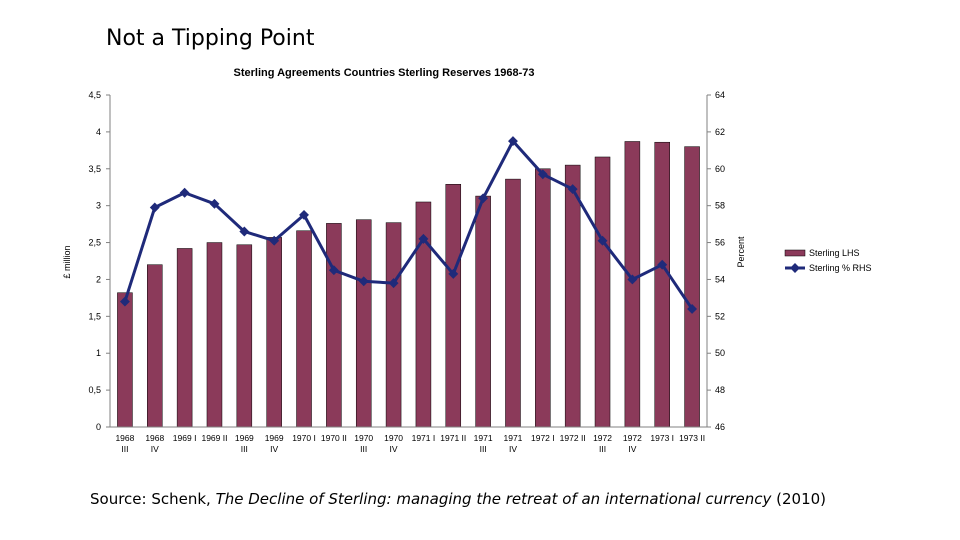 The height and width of the screenshot is (540, 960). I want to click on right-tick-label: 64, so click(720, 95).